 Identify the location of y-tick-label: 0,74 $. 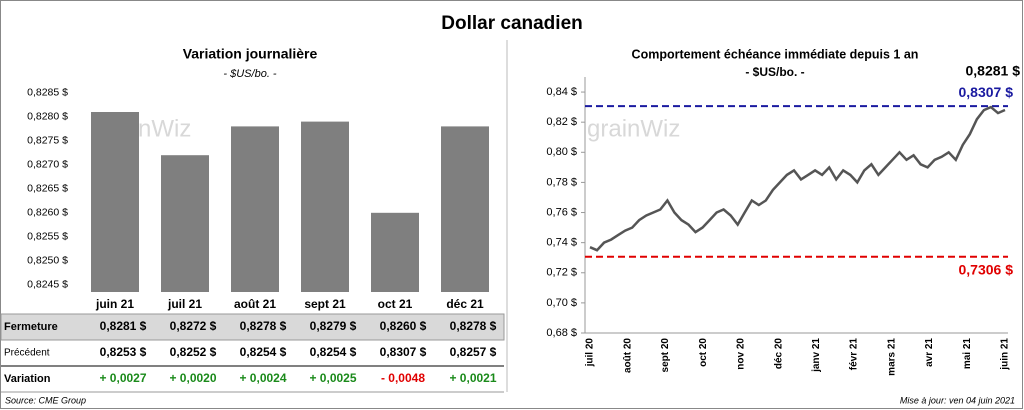
(561, 243).